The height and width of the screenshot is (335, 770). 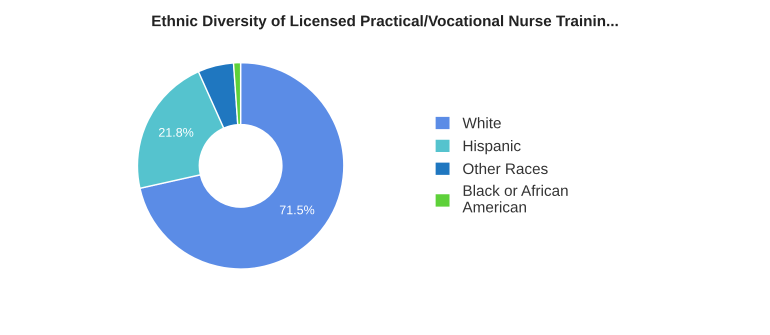 What do you see at coordinates (297, 210) in the screenshot?
I see `data-label: 71.5%` at bounding box center [297, 210].